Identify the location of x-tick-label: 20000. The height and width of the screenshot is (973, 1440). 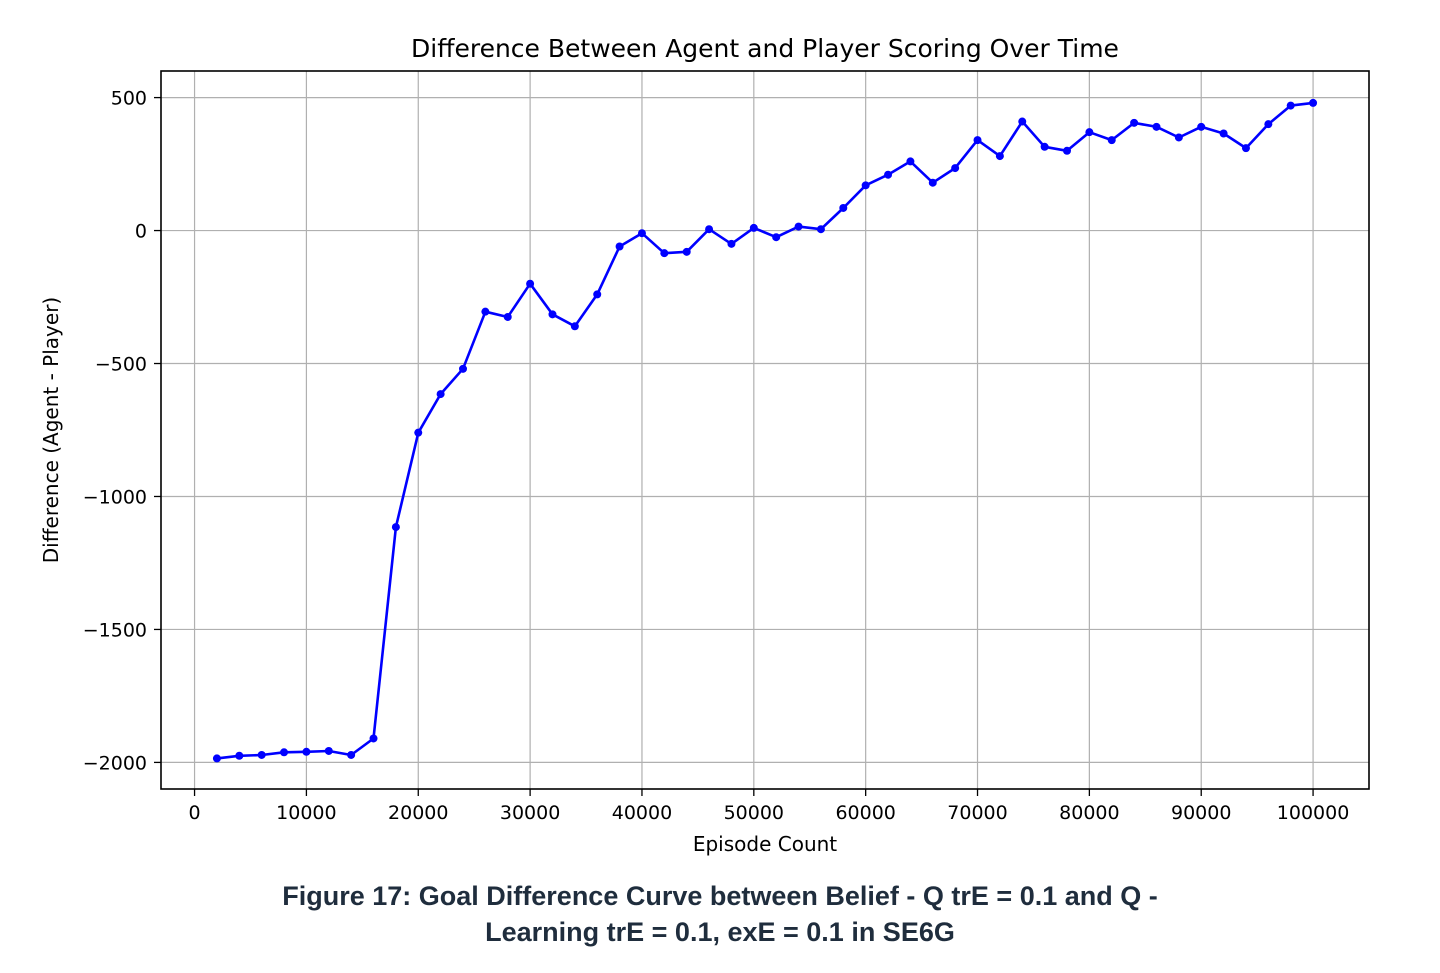
(418, 813).